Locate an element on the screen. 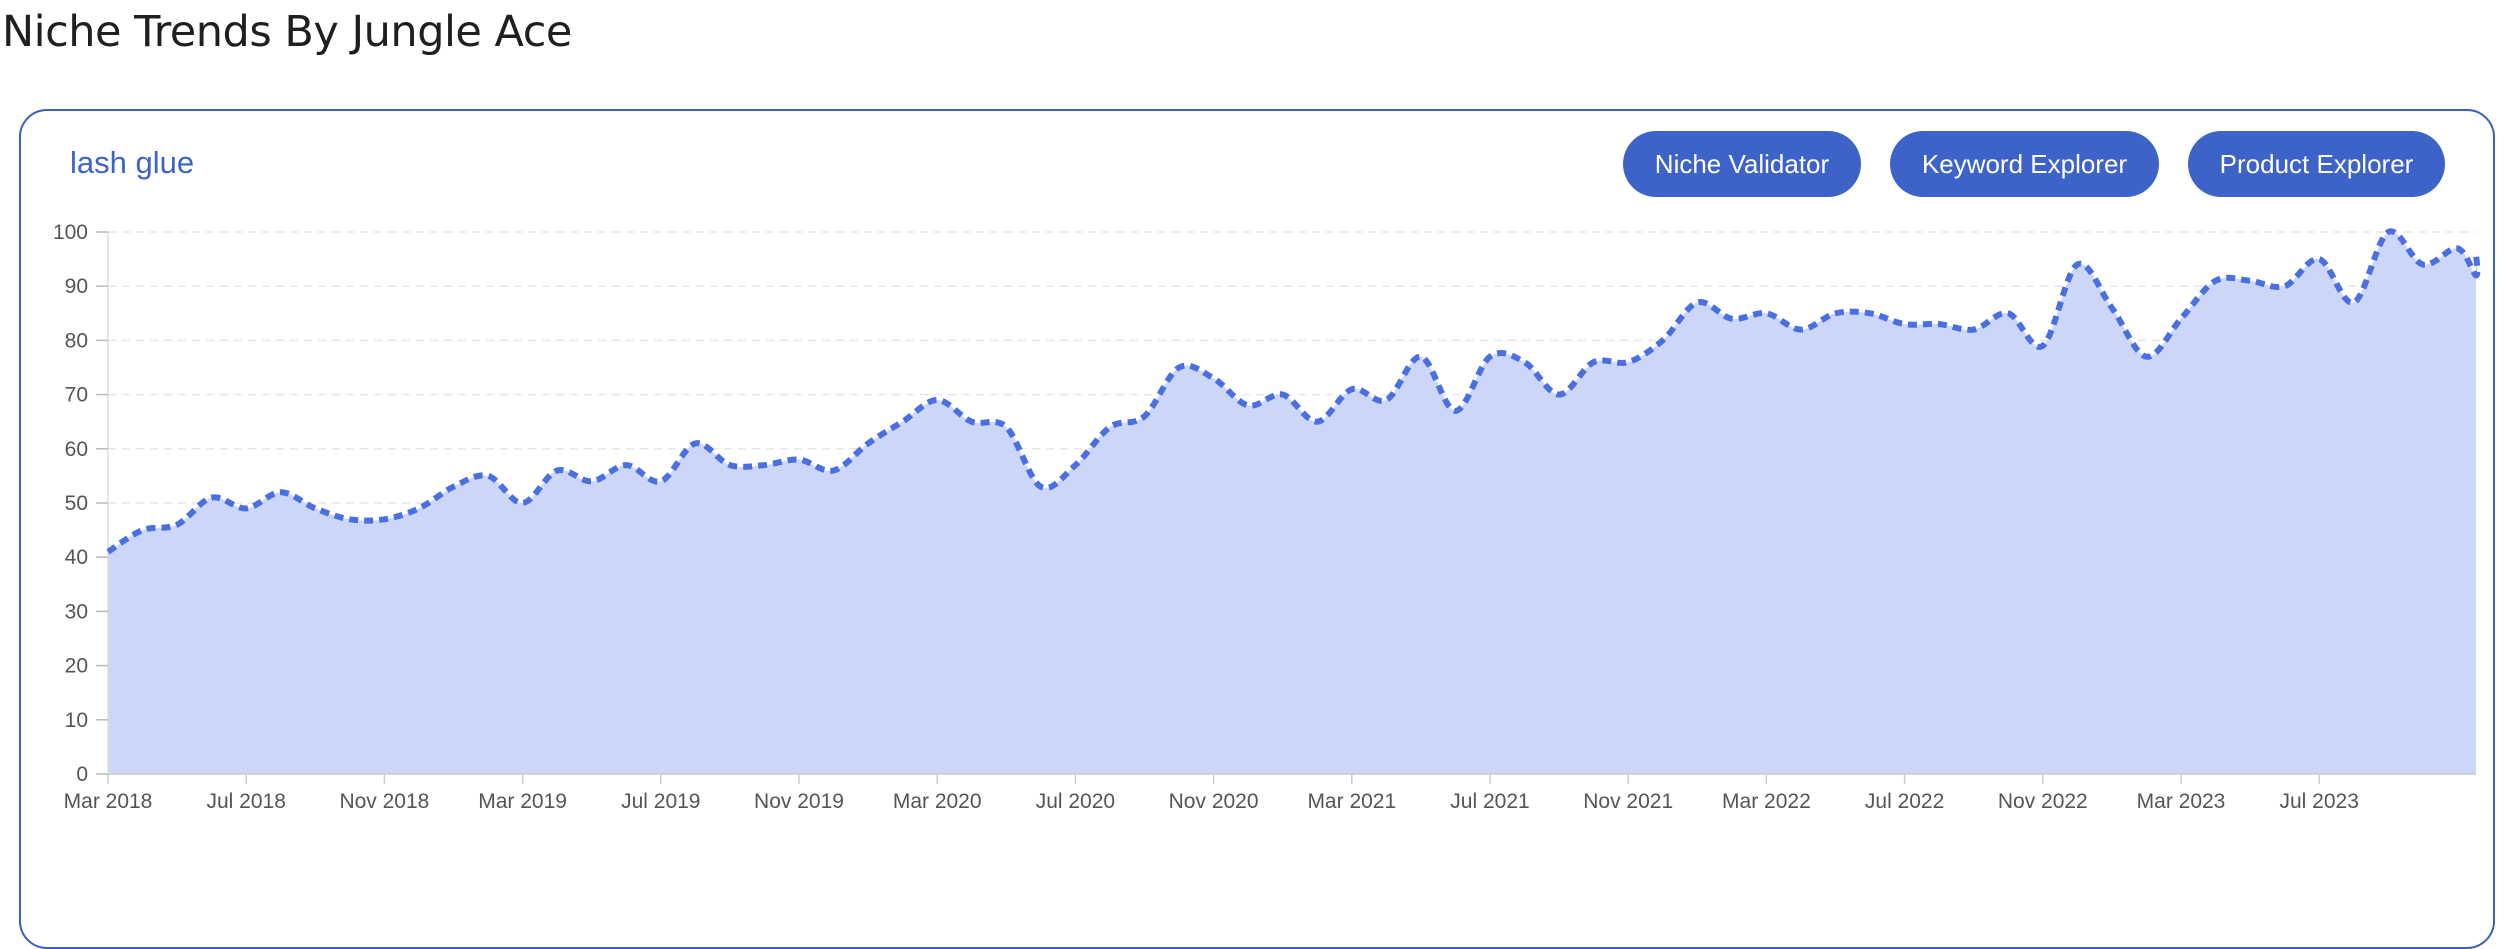 The image size is (2508, 949). y-tick-label: 10 is located at coordinates (76, 720).